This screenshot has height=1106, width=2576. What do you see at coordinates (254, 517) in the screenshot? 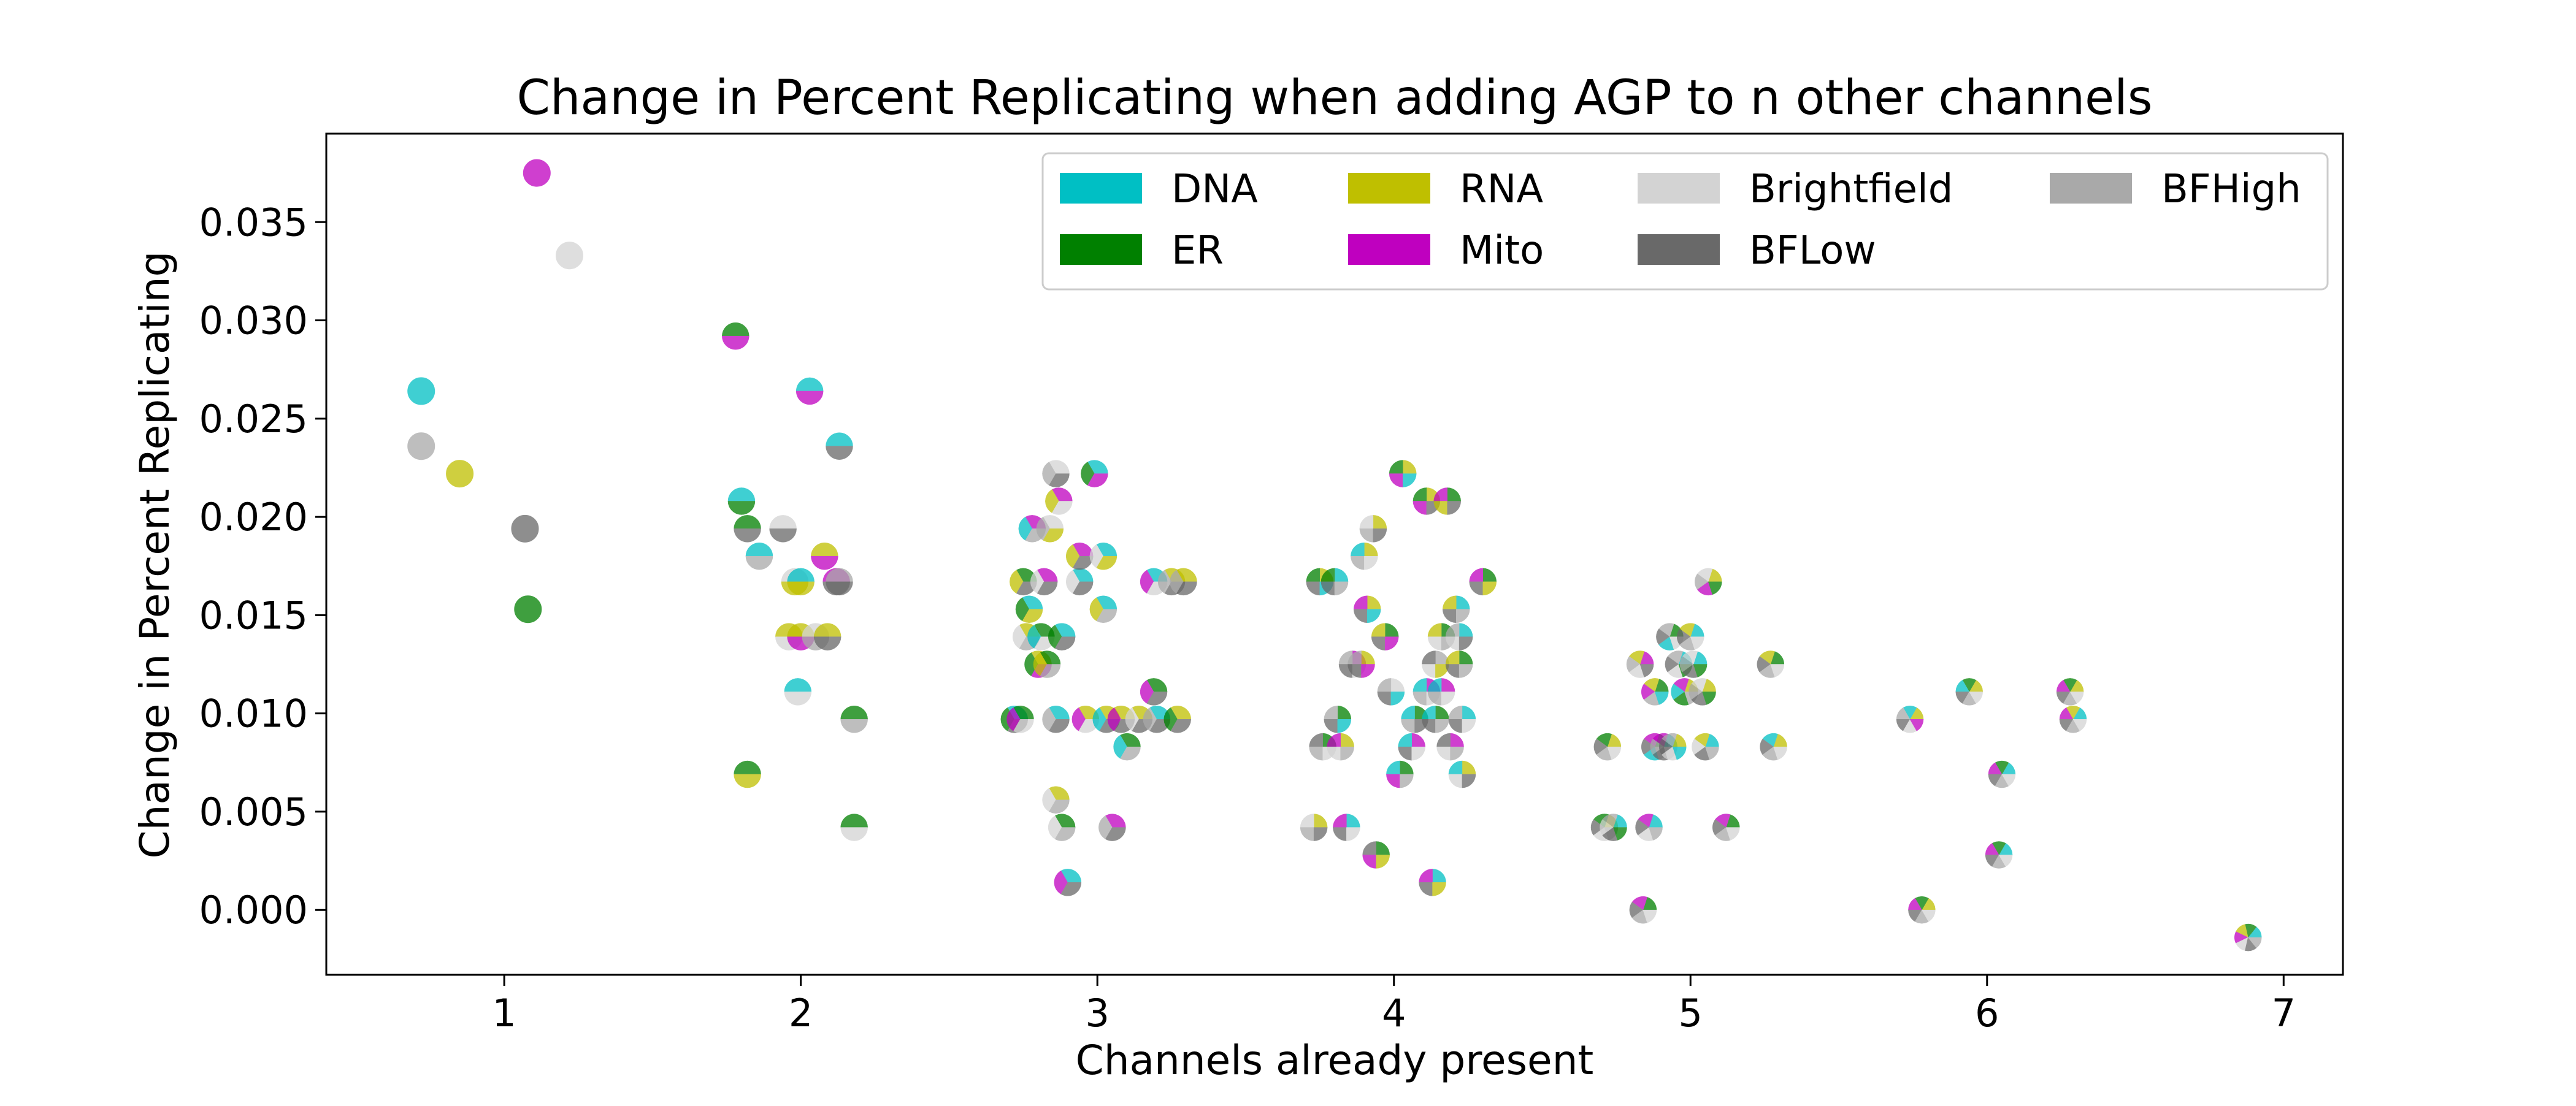
I see `y-tick-label: 0.020` at bounding box center [254, 517].